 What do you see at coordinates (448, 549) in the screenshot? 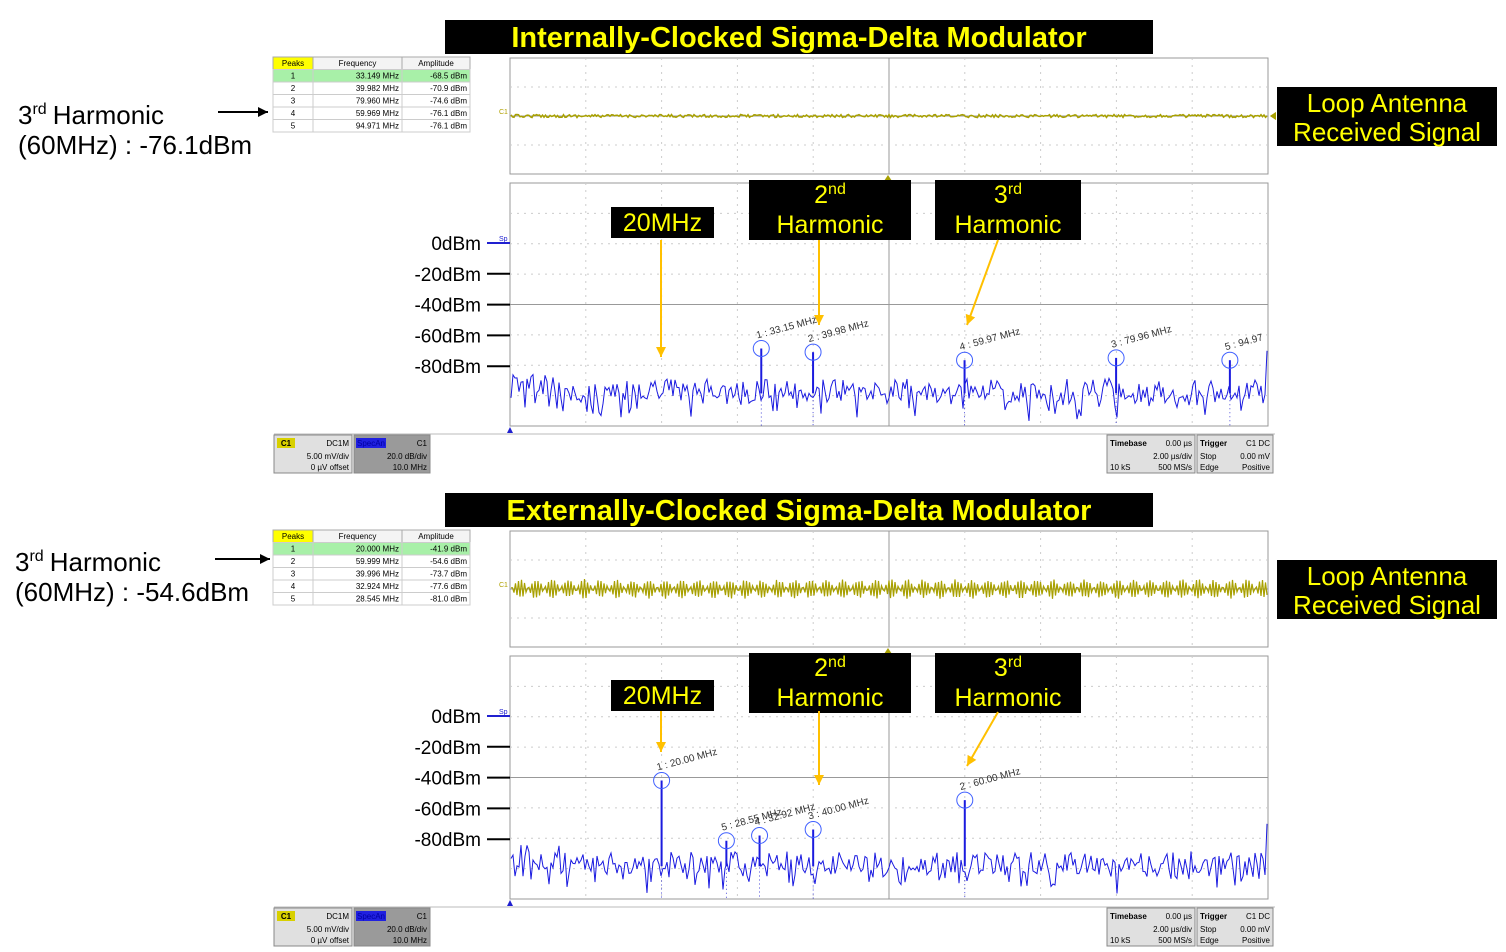
I see `table-value: -41.9 dBm` at bounding box center [448, 549].